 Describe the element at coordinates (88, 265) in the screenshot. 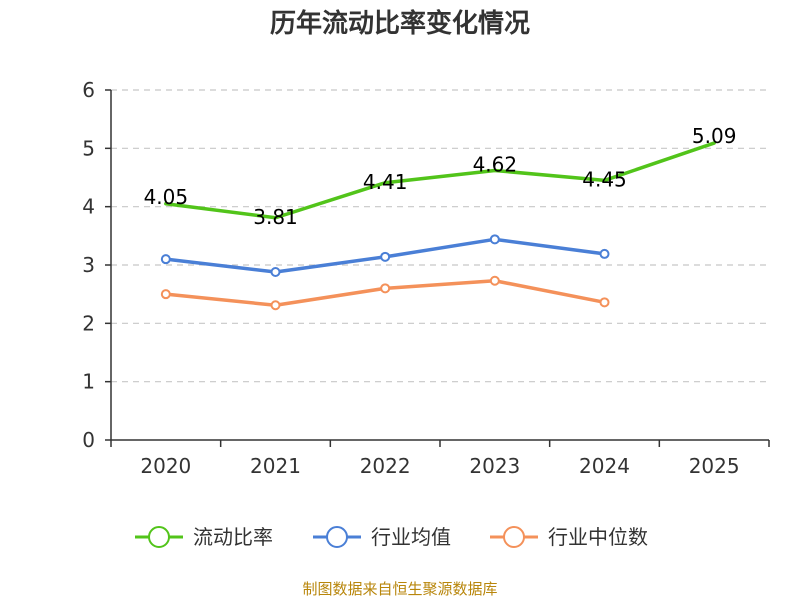

I see `y-tick-label: 3` at that location.